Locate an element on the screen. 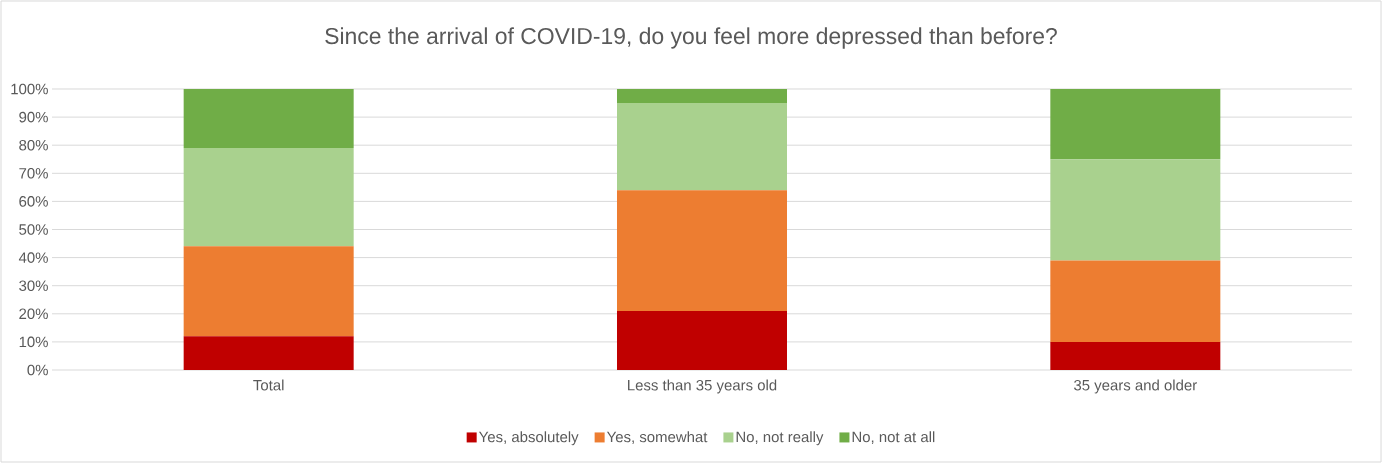 The image size is (1382, 463). y-tick-label: 80% is located at coordinates (33, 145).